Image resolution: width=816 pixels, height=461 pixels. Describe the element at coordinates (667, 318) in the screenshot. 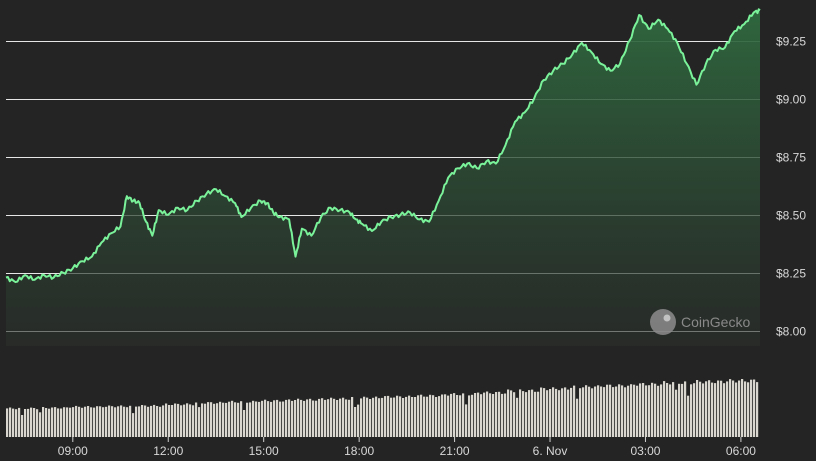

I see `gecko-logo-eye-icon` at that location.